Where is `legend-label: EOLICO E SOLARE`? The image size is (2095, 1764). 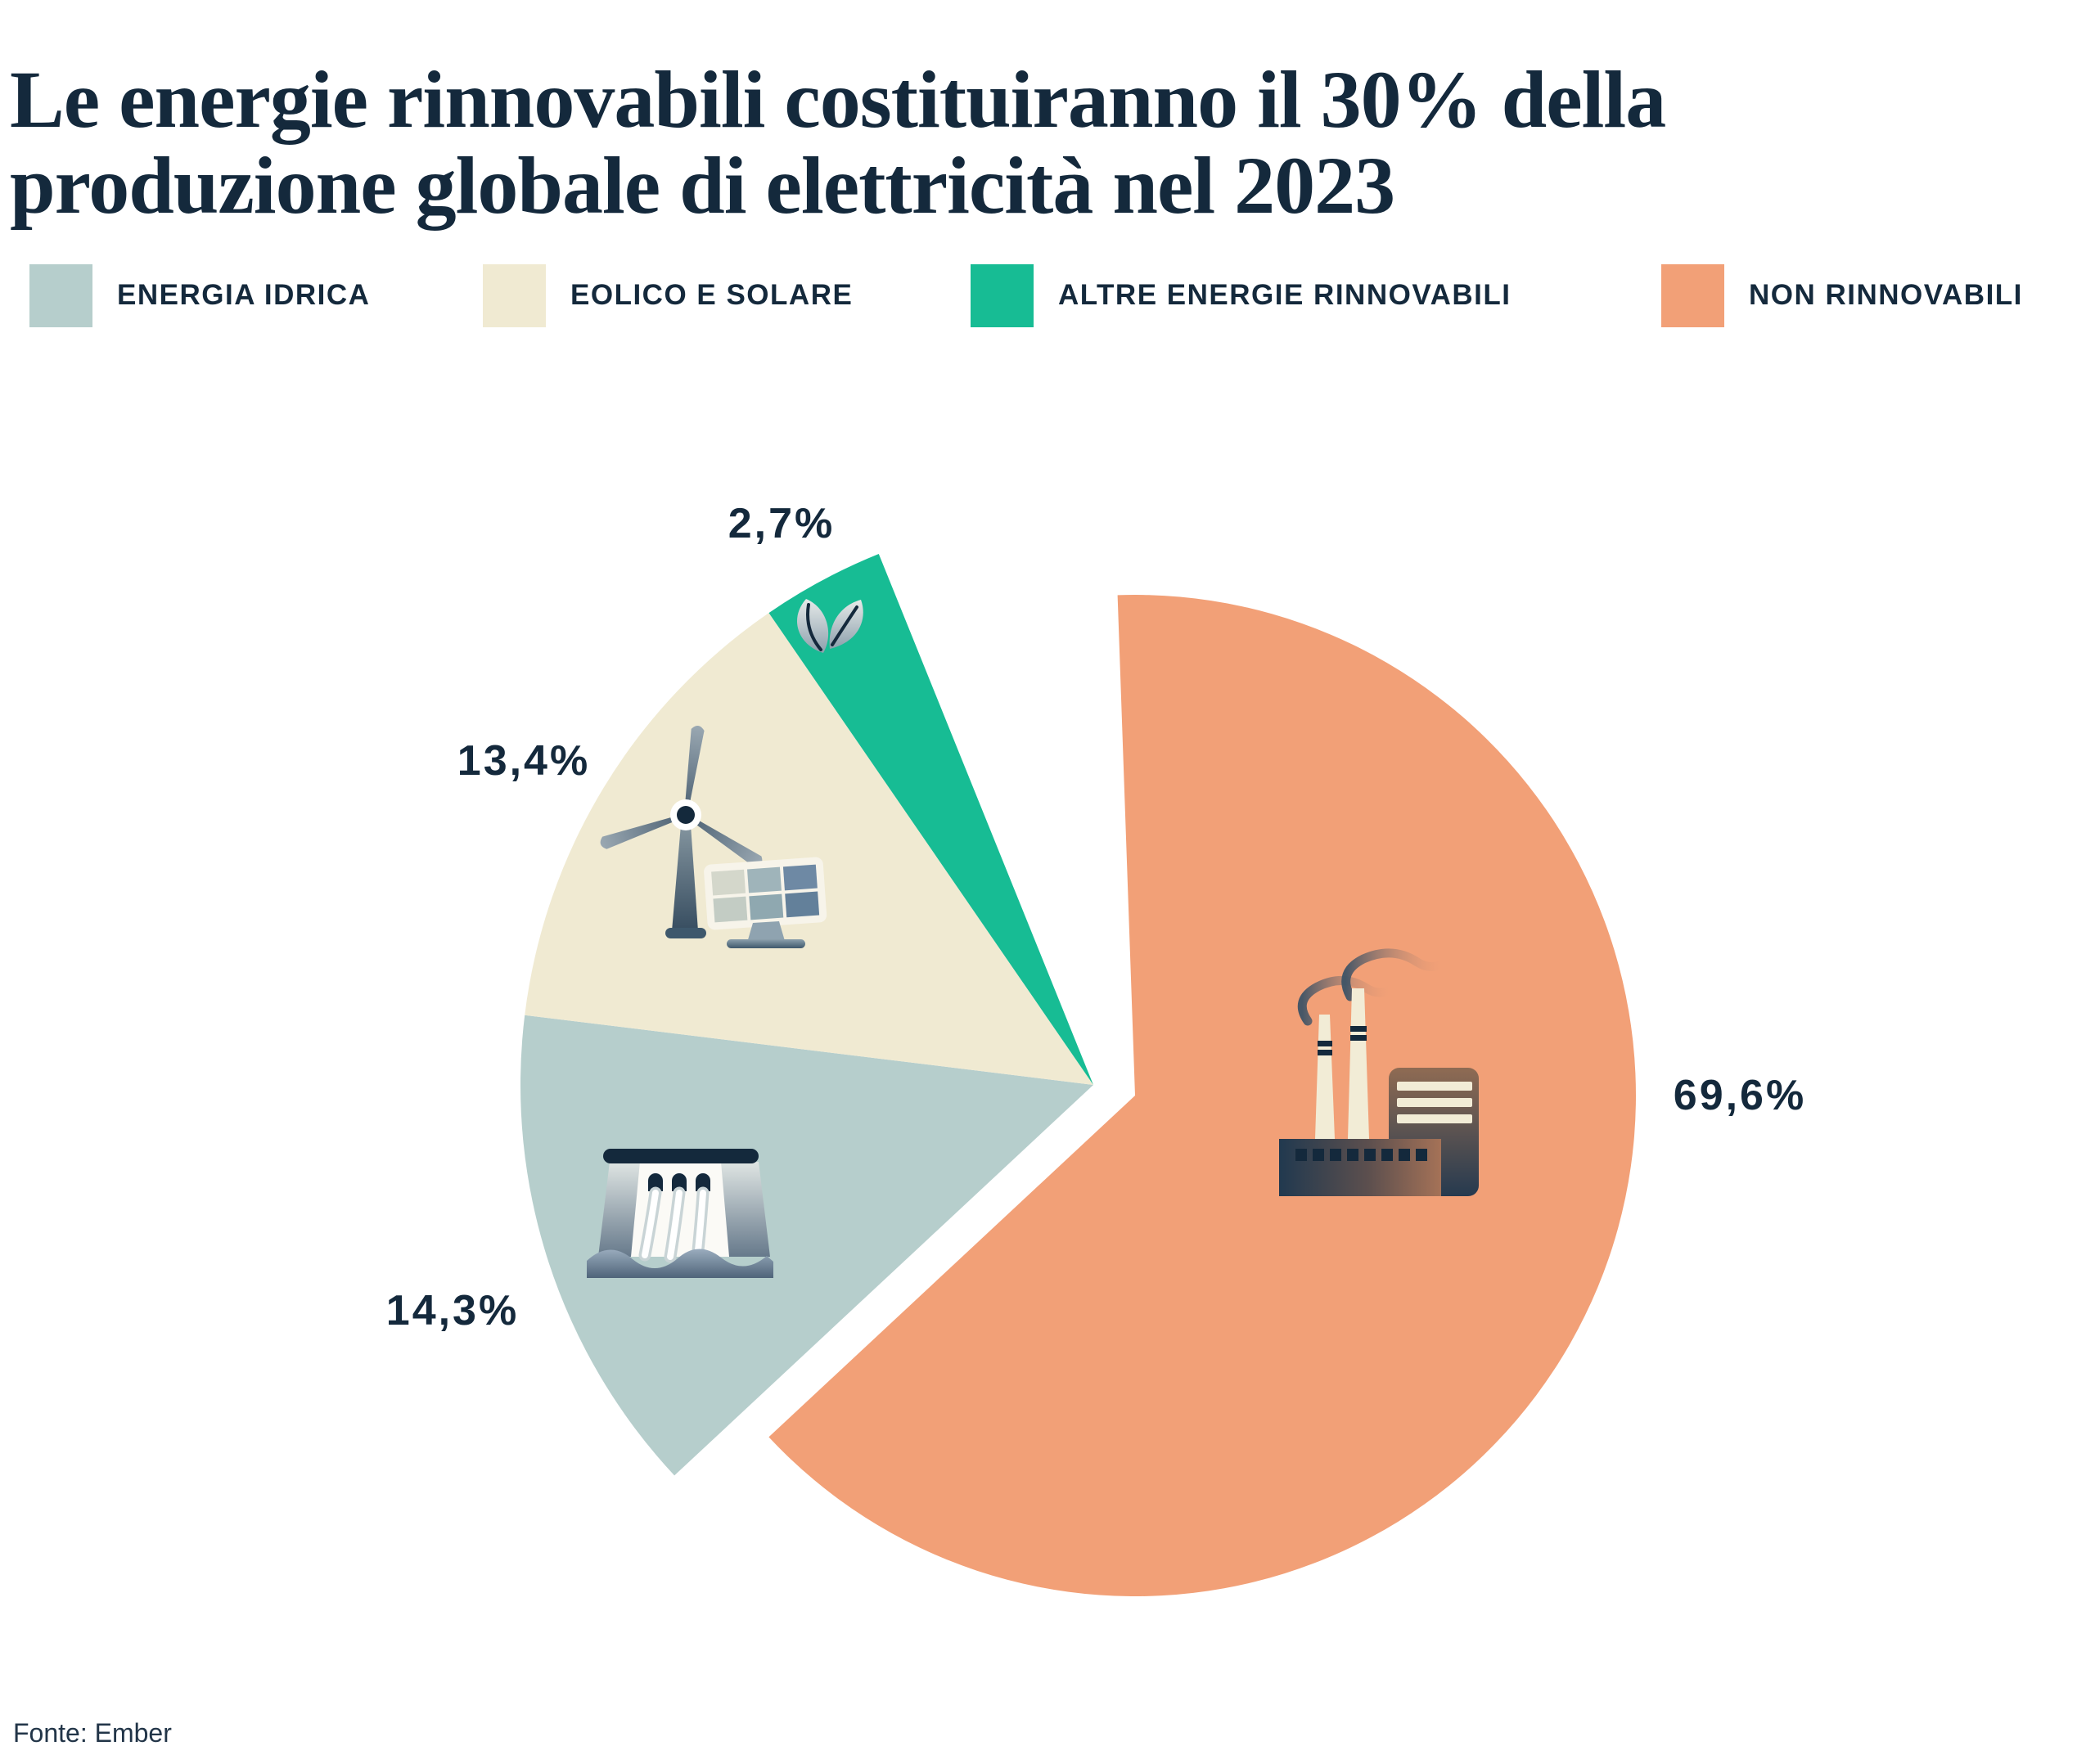
legend-label: EOLICO E SOLARE is located at coordinates (712, 295).